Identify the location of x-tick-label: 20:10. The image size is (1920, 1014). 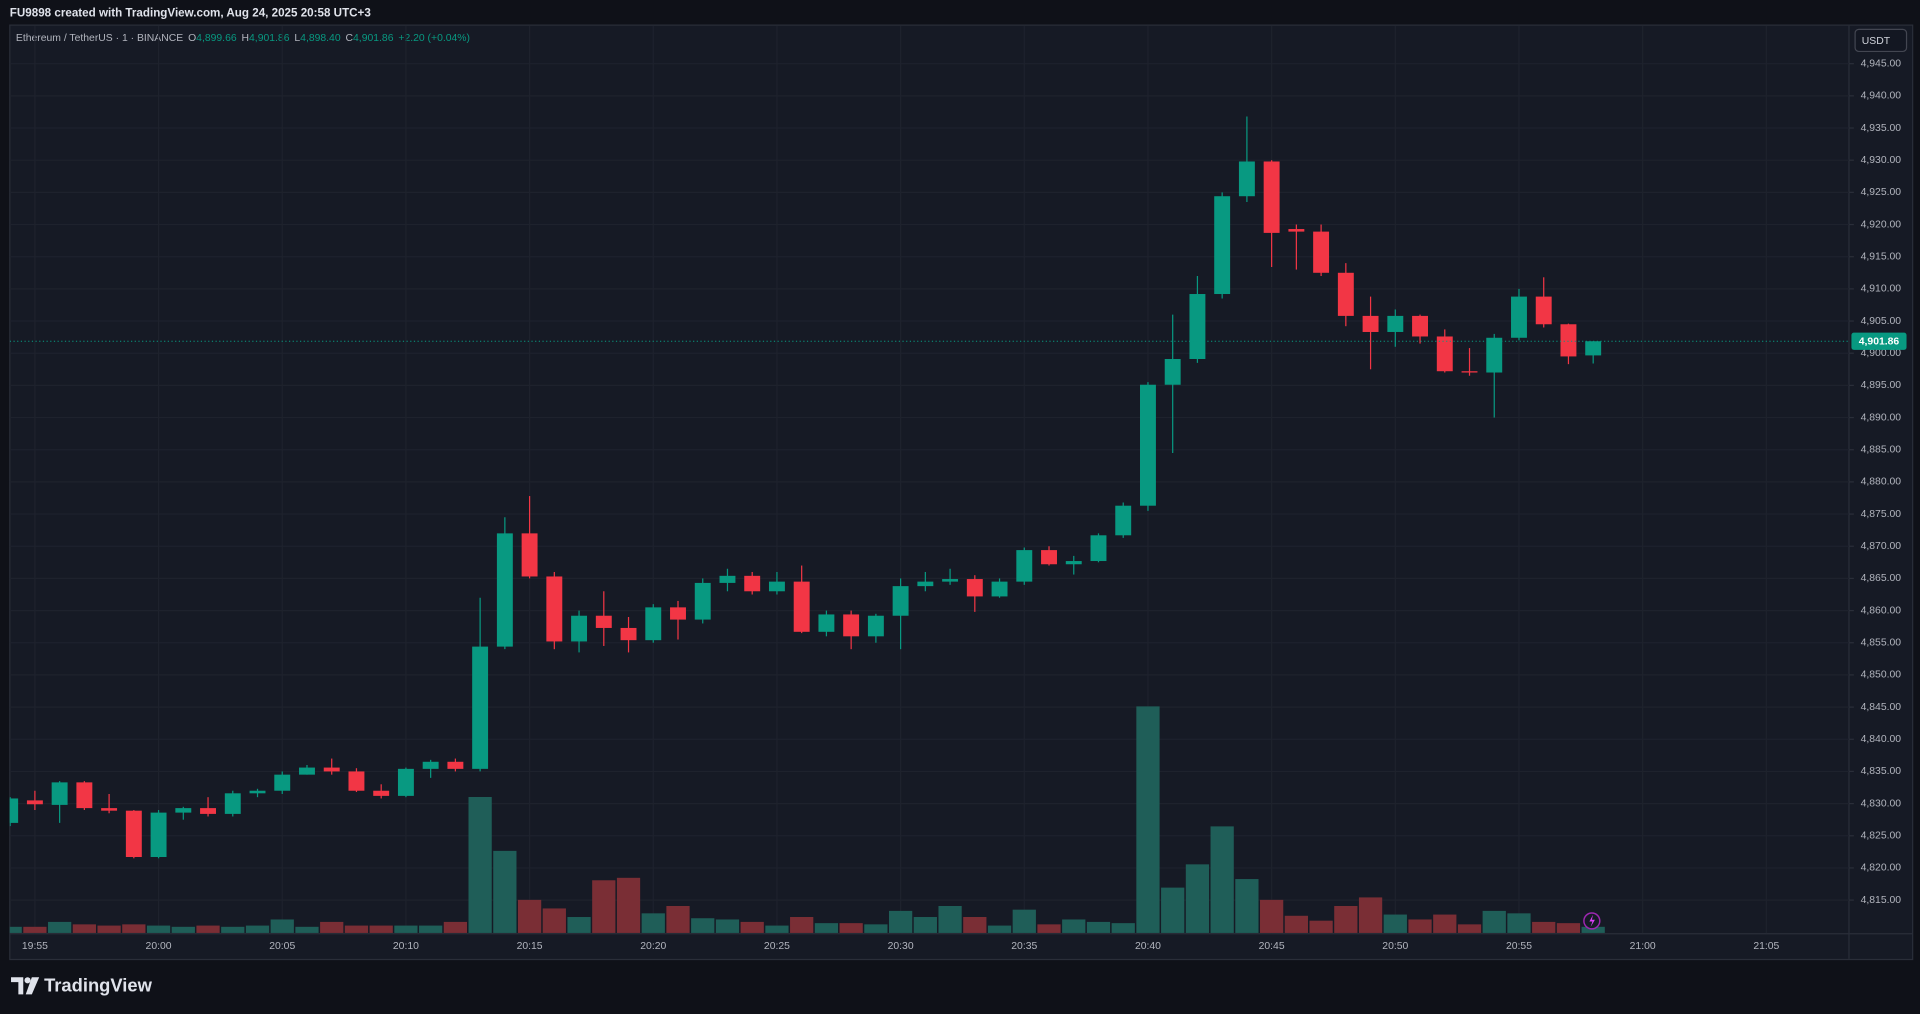
(406, 946).